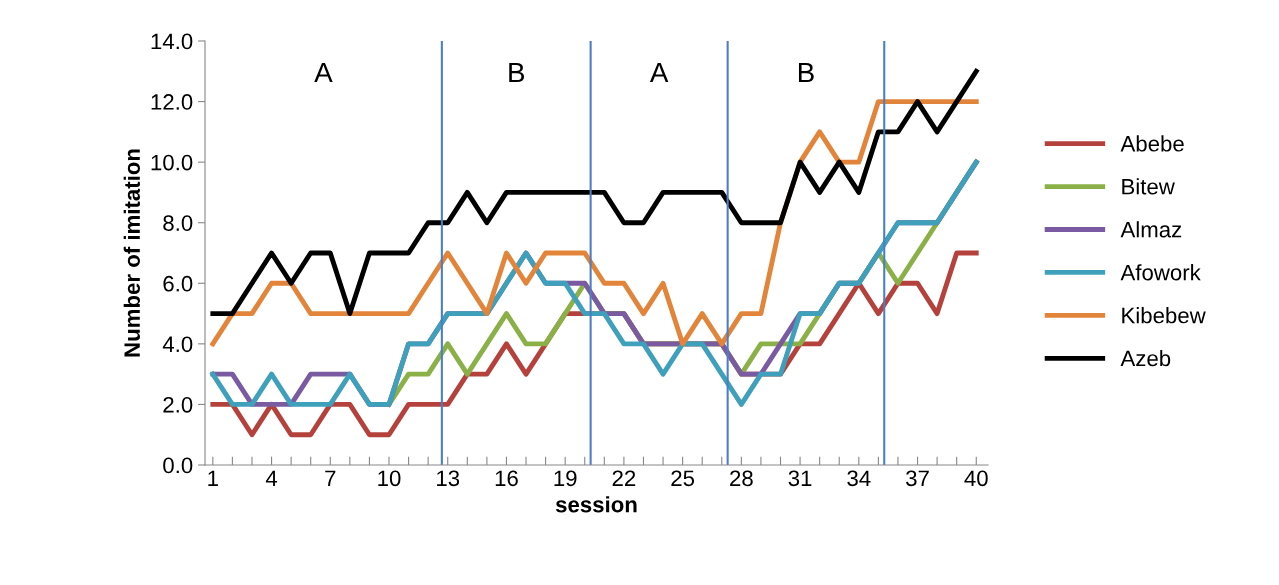 This screenshot has width=1279, height=585. Describe the element at coordinates (389, 478) in the screenshot. I see `x-tick-label: 10` at that location.